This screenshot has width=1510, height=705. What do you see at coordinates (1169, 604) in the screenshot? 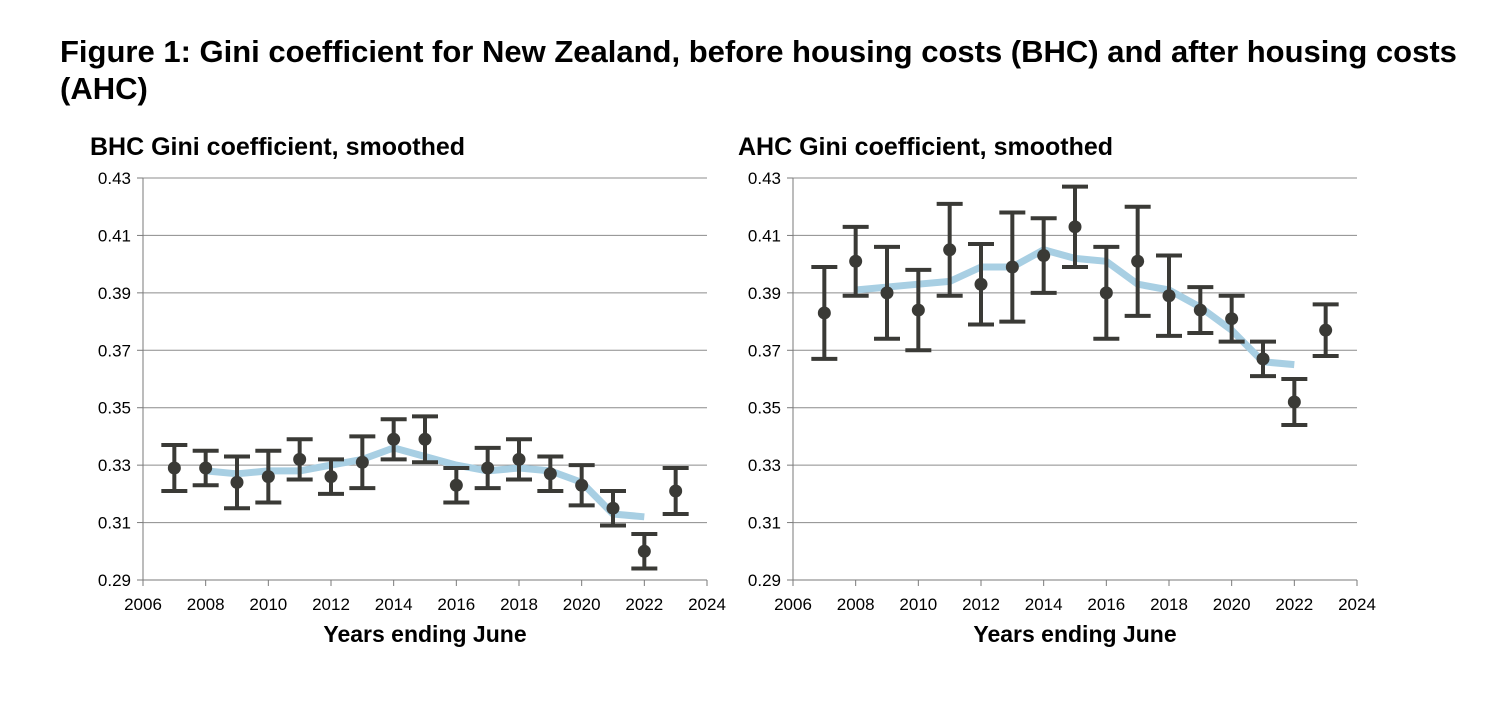
I see `ahc-x-tick-label: 2018` at bounding box center [1169, 604].